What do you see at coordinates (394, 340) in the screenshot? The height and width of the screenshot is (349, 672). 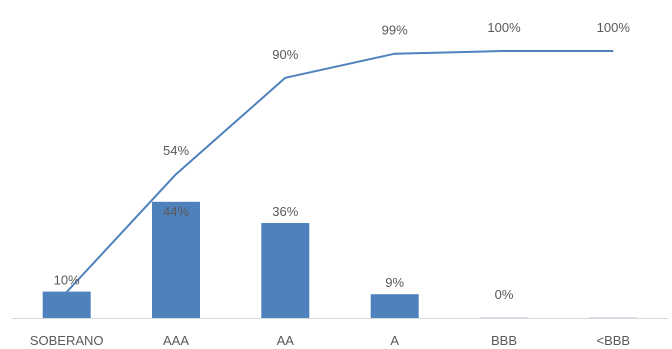 I see `x-tick-label: A` at bounding box center [394, 340].